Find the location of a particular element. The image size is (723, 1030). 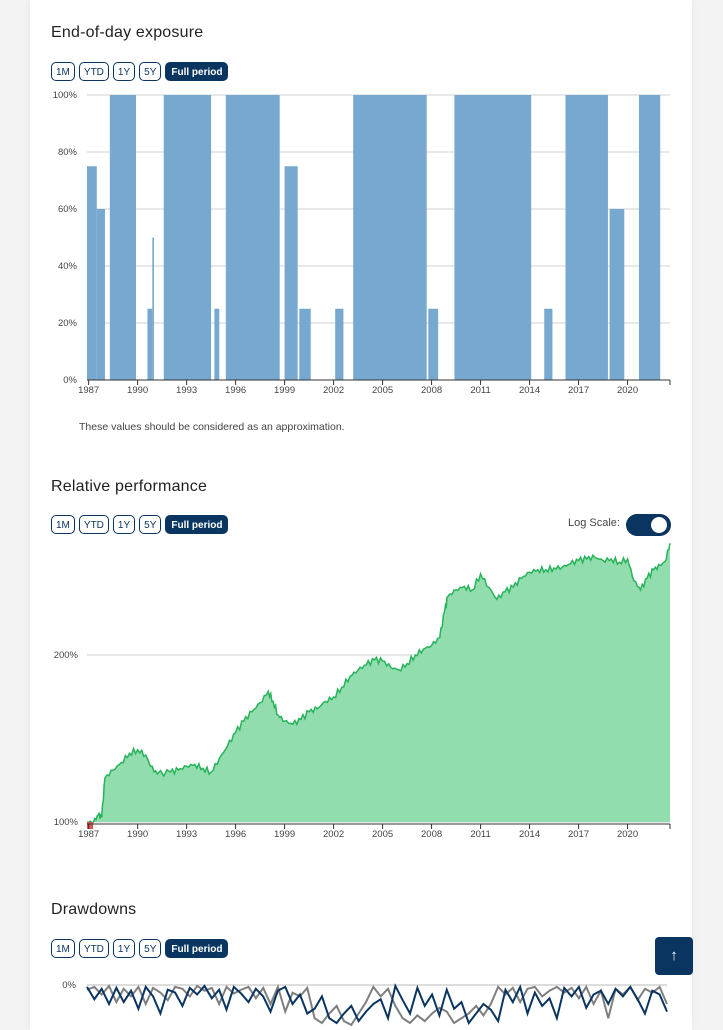

drawdown-line-benchmark is located at coordinates (377, 1005).